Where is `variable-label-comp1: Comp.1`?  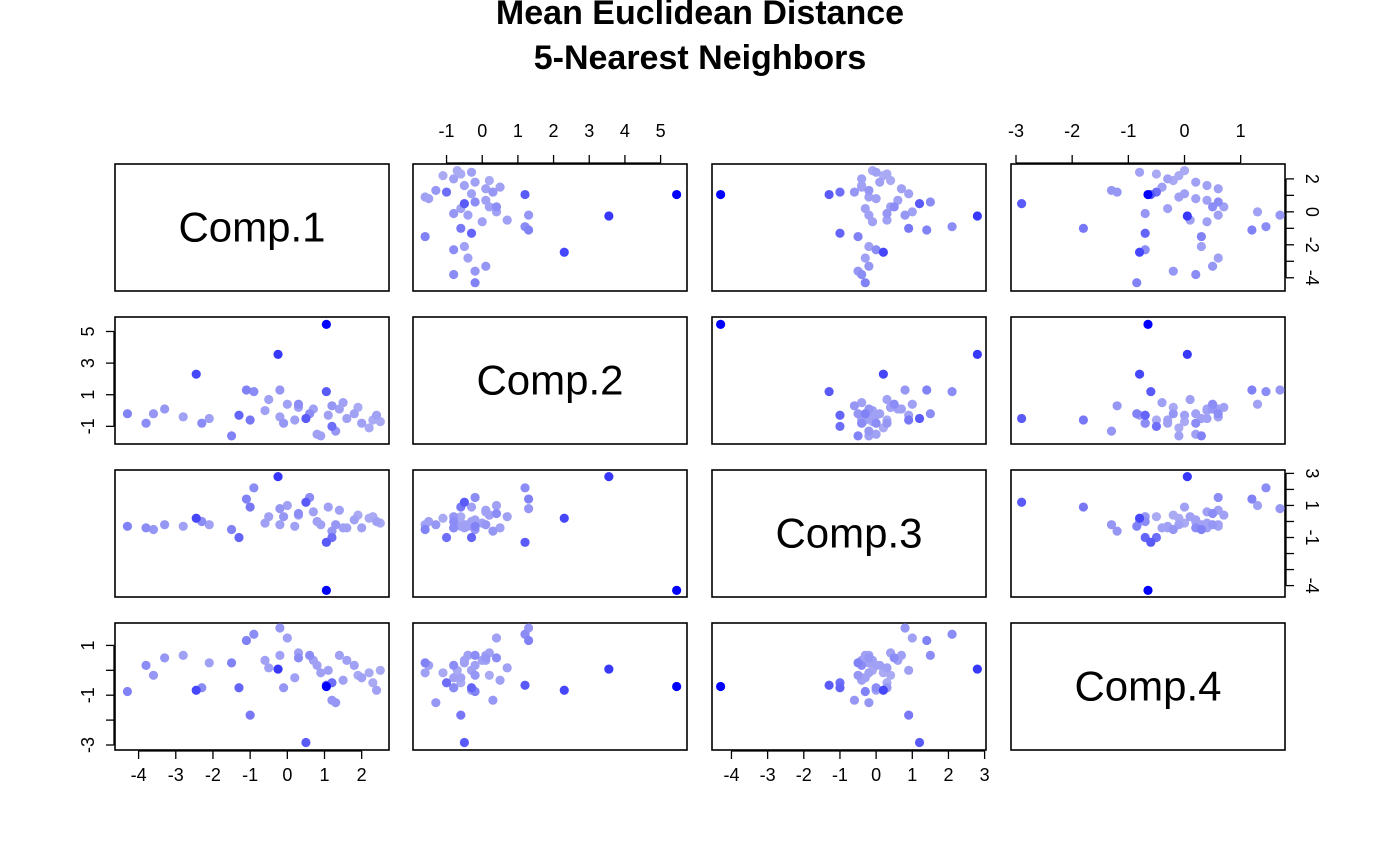
variable-label-comp1: Comp.1 is located at coordinates (251, 227).